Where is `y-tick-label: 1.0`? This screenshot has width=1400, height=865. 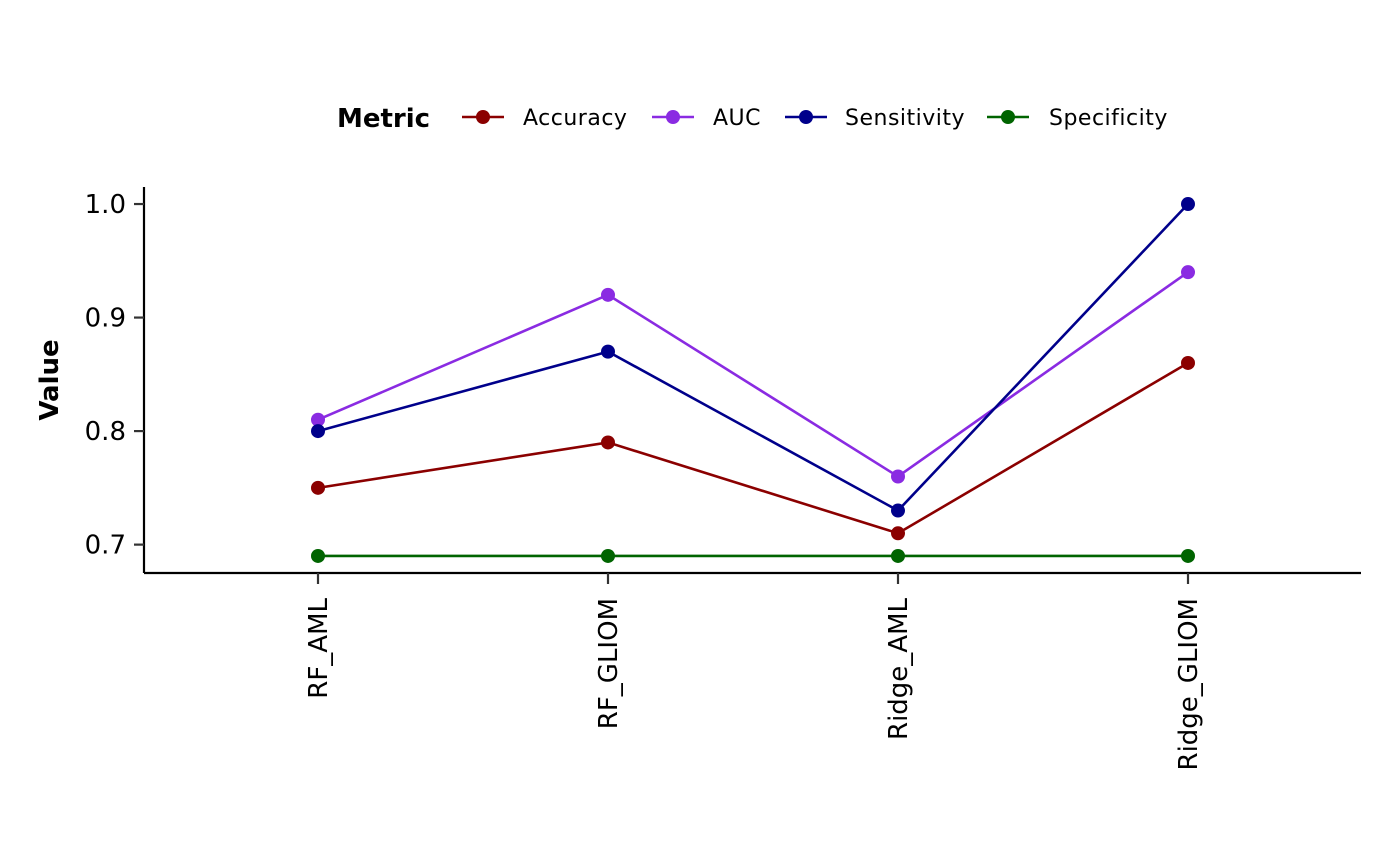
y-tick-label: 1.0 is located at coordinates (105, 205).